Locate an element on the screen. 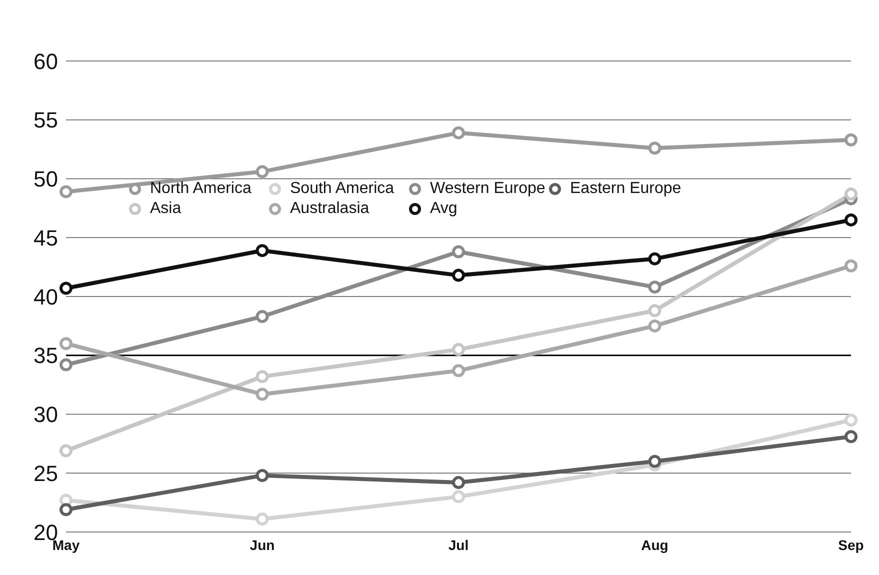 This screenshot has height=575, width=879. y-tick-label: 35 is located at coordinates (46, 355).